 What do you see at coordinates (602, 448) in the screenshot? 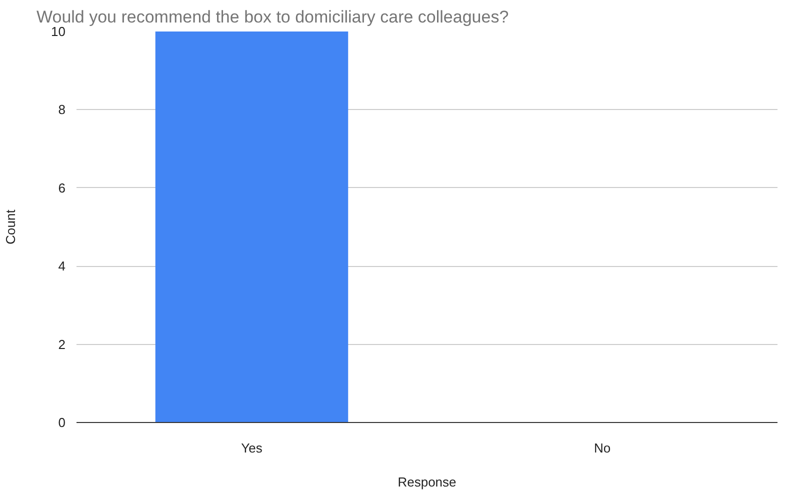
I see `x-tick-label: No` at bounding box center [602, 448].